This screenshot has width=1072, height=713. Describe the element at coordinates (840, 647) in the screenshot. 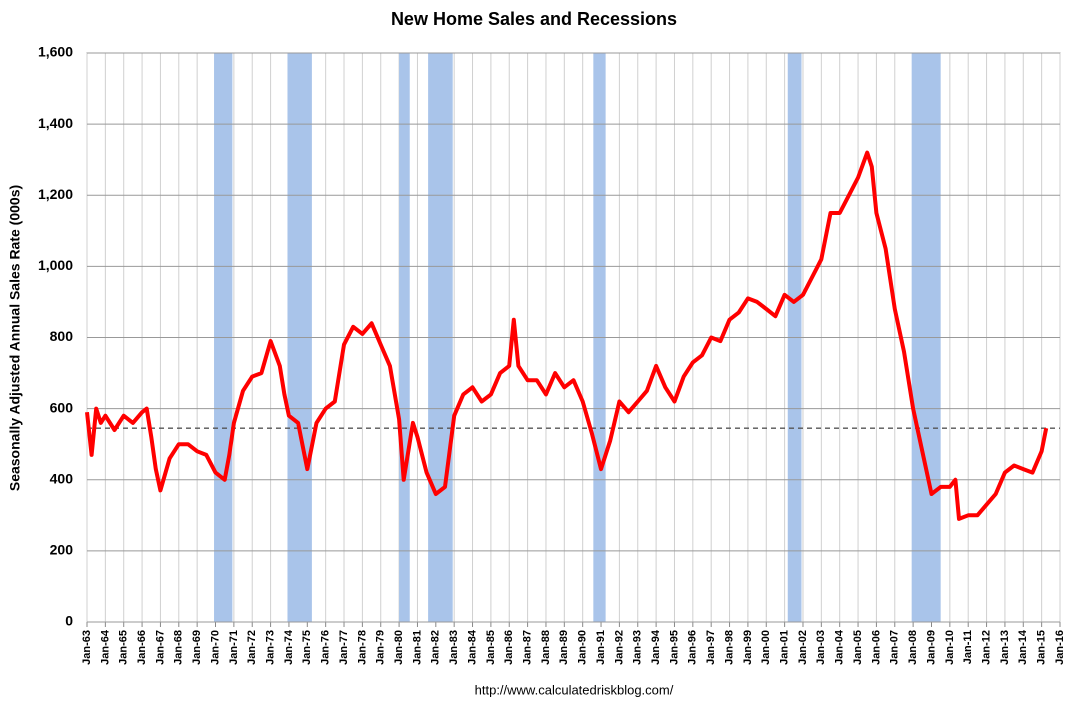

I see `x-tick-label: Jan-04` at that location.